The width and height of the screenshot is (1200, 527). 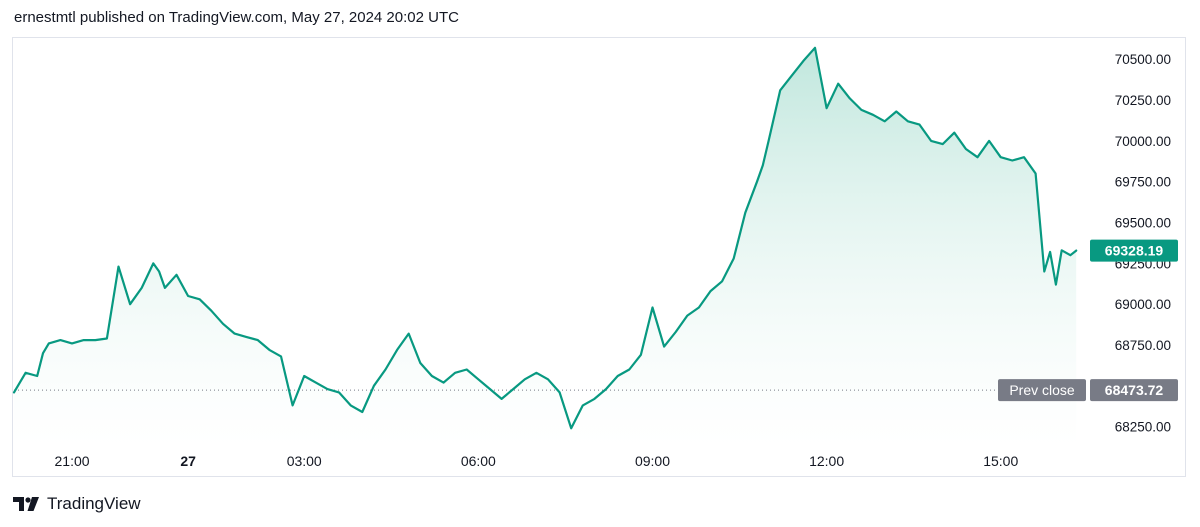 What do you see at coordinates (94, 503) in the screenshot?
I see `brand-name: TradingView` at bounding box center [94, 503].